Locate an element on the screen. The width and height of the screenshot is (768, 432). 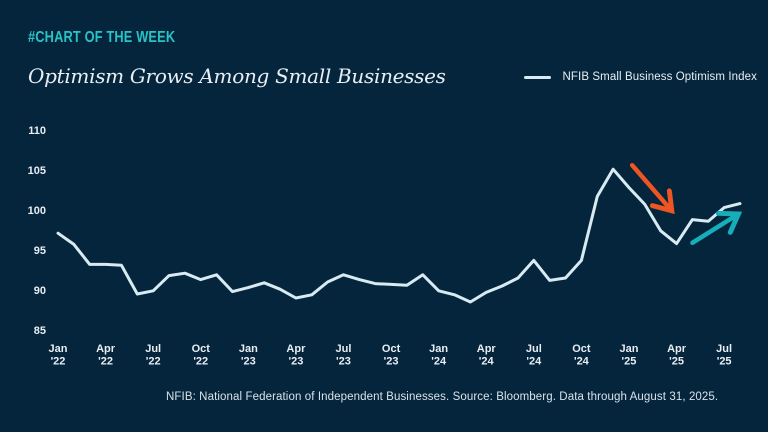
trend-arrow-down-icon is located at coordinates (650, 186).